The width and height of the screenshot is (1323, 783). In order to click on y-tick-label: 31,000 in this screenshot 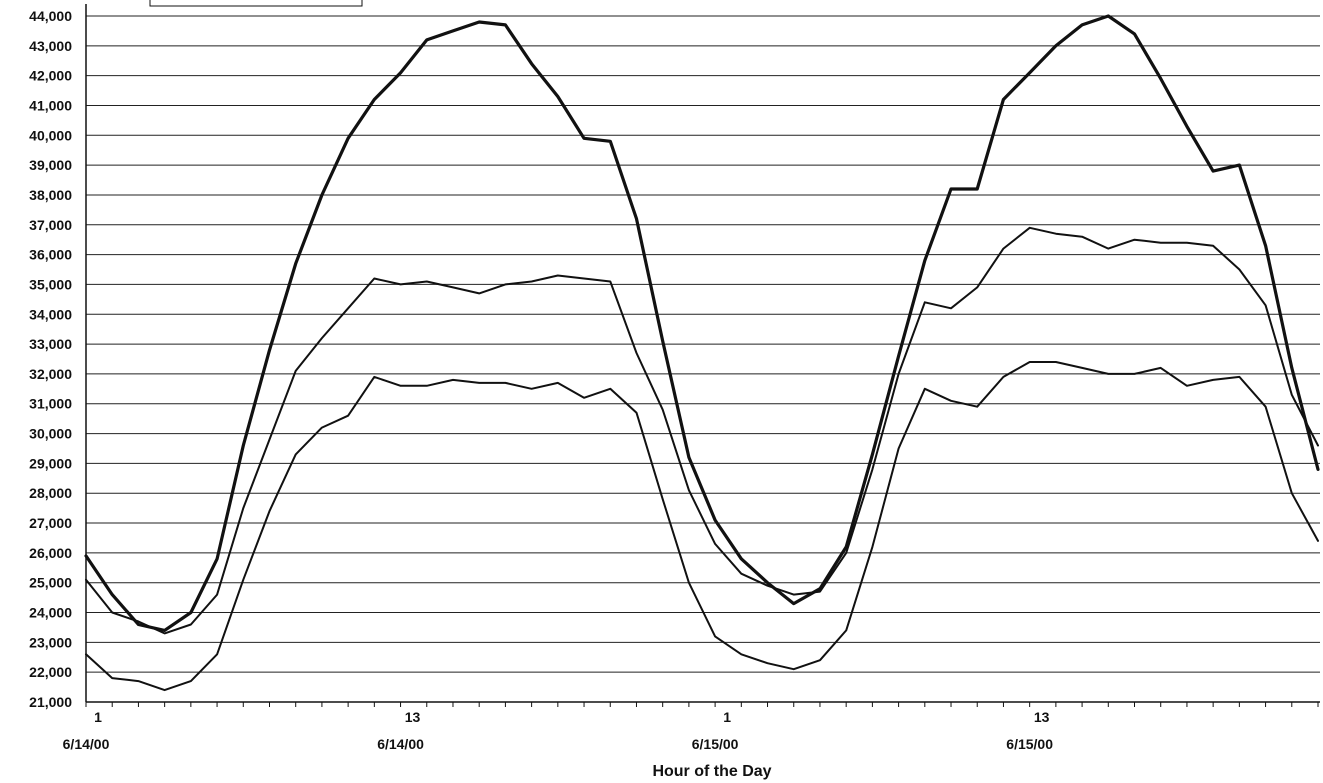, I will do `click(50, 404)`.